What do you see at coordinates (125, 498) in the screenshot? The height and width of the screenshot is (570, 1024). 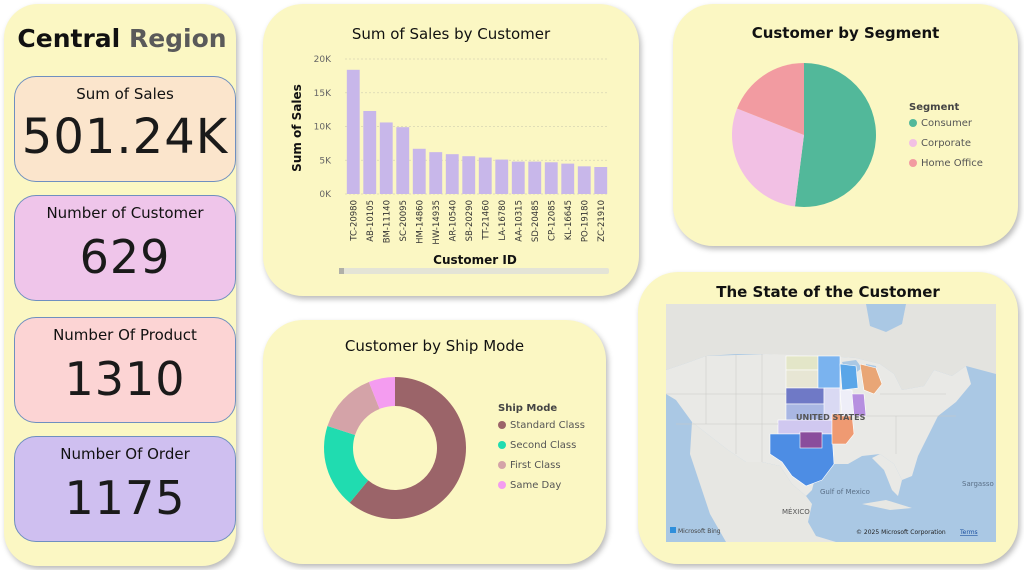 I see `kpi-value-orders: 1175` at bounding box center [125, 498].